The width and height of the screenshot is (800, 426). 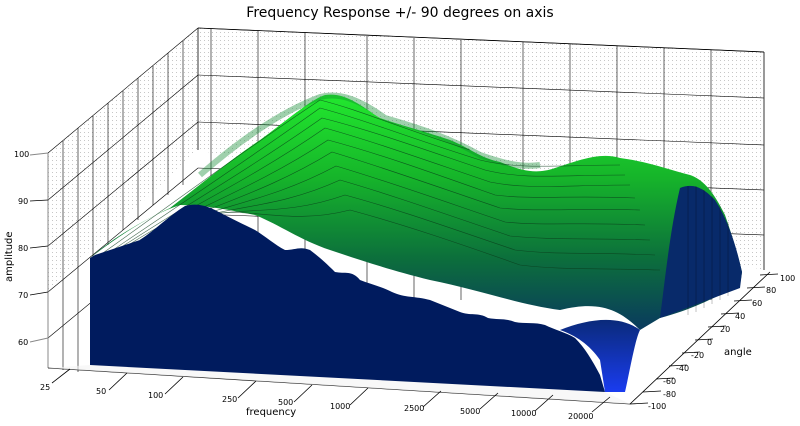 I want to click on z-axis-label: amplitude, so click(x=9, y=256).